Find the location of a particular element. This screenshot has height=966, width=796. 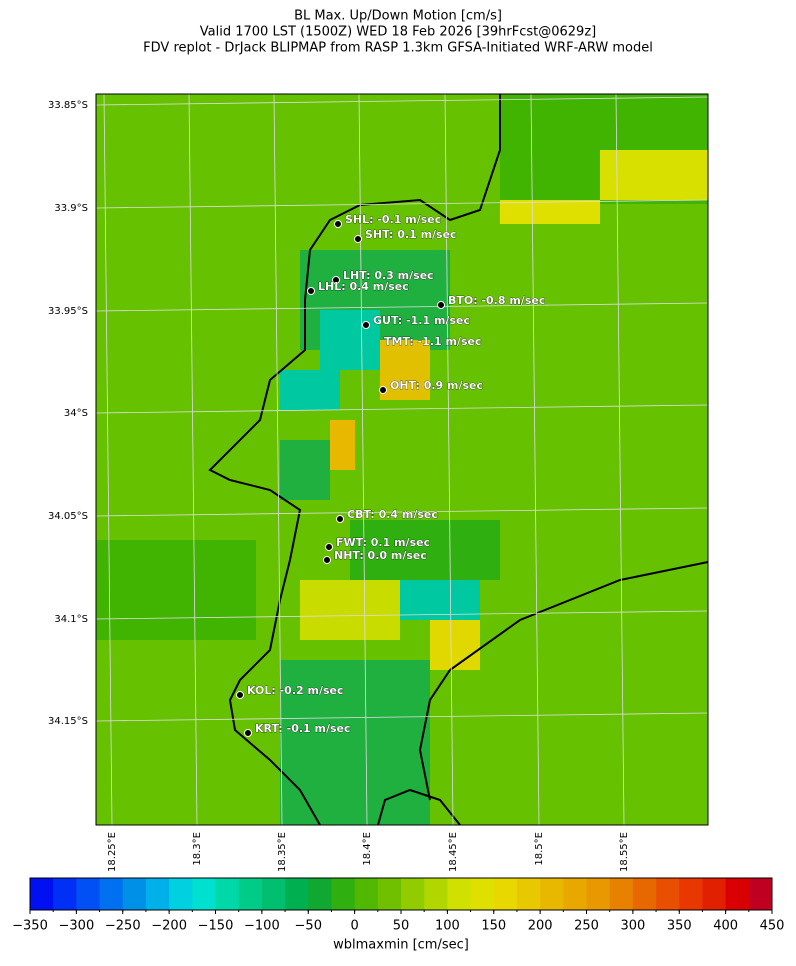

colorbar-tick-label: 0 is located at coordinates (354, 926).